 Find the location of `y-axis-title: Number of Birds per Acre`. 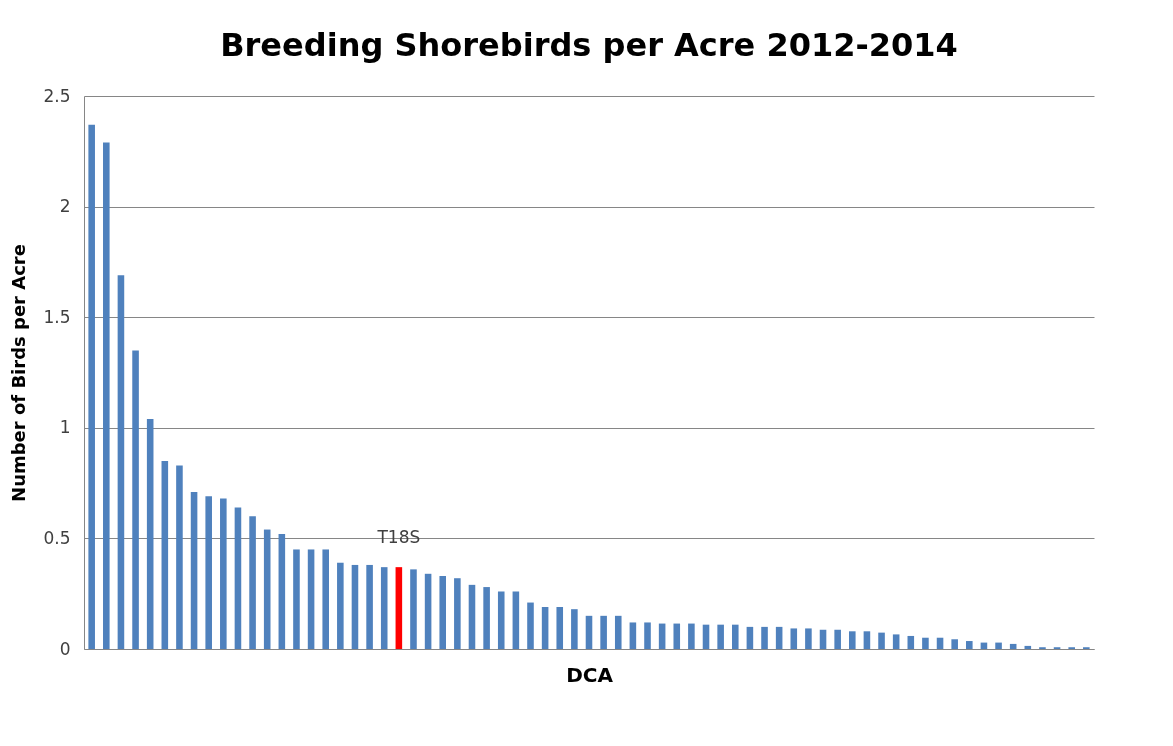

y-axis-title: Number of Birds per Acre is located at coordinates (19, 373).